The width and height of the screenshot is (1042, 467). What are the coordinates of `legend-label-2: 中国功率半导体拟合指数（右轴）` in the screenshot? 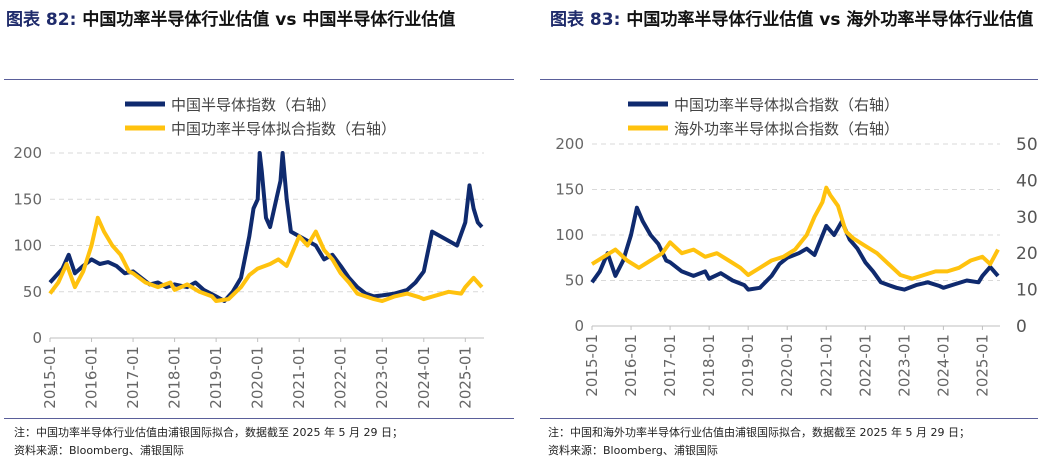 It's located at (283, 129).